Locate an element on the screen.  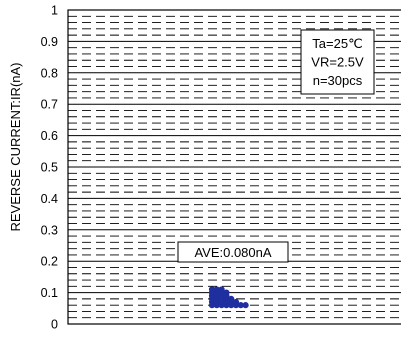
y-tick-label: 0.2 is located at coordinates (49, 262).